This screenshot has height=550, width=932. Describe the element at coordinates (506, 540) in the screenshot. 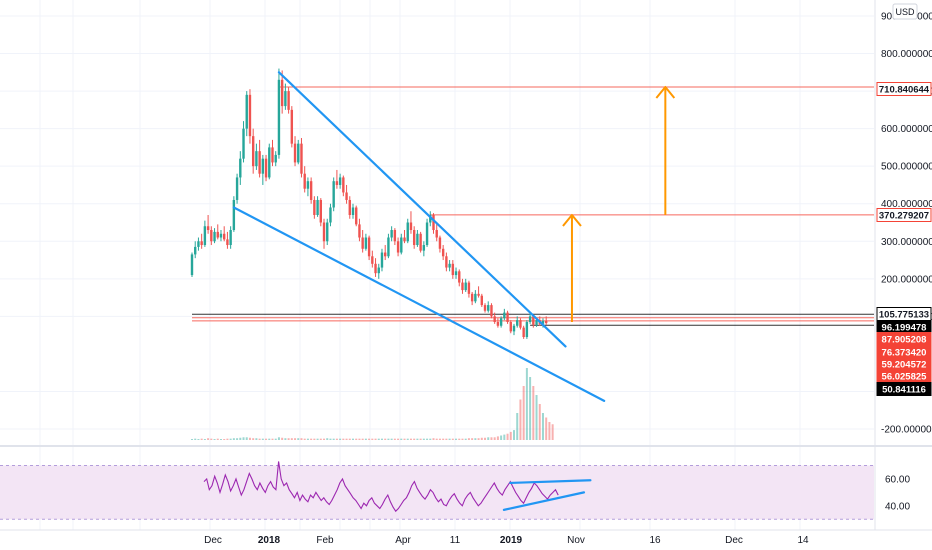

I see `time-axis-labels: Dec 2018 Feb Apr 11 2019 Nov 16 Dec 14` at that location.